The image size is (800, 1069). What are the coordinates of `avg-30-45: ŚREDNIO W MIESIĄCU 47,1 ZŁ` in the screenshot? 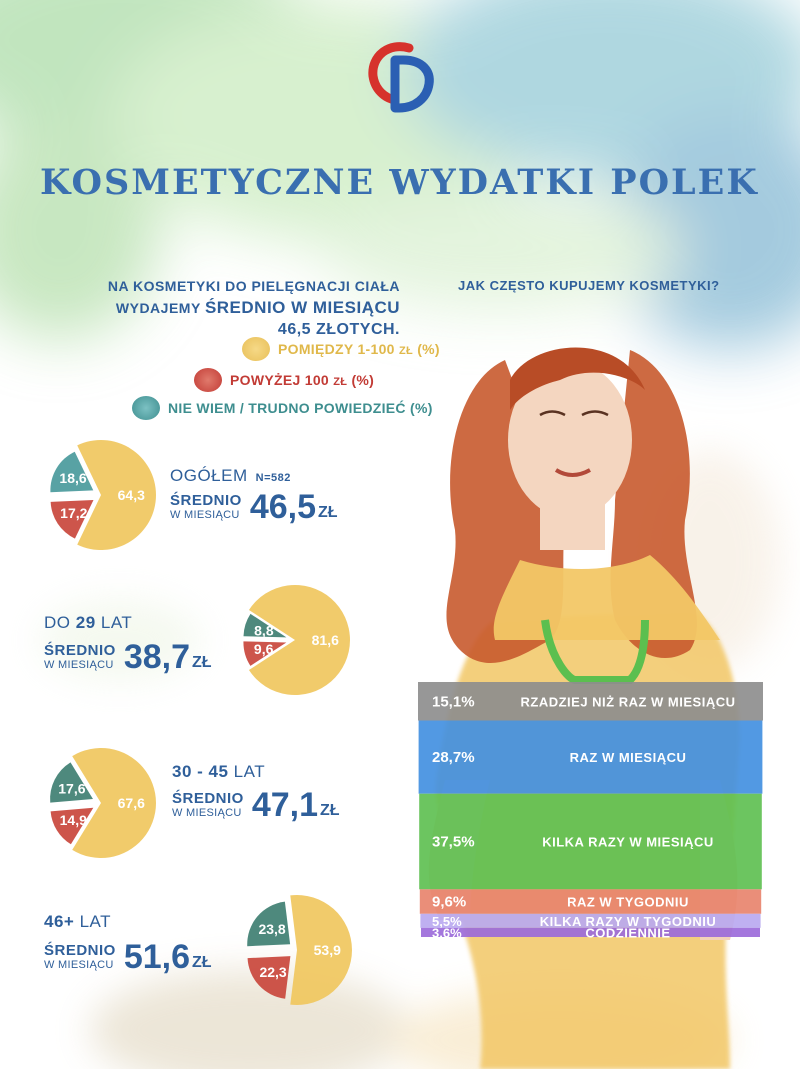 It's located at (256, 805).